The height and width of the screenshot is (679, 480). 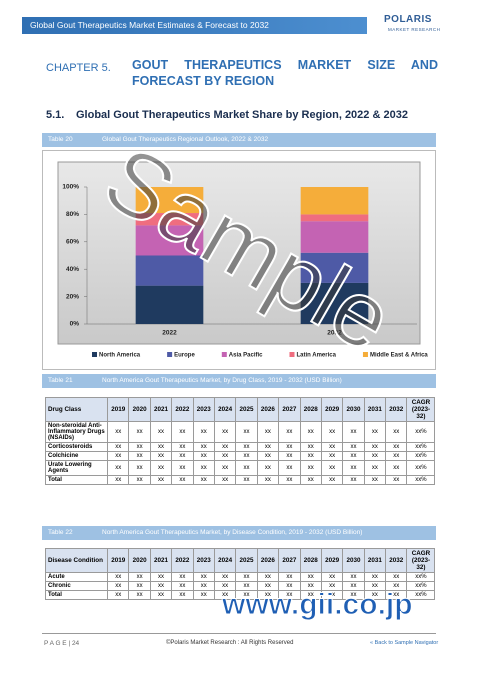 What do you see at coordinates (76, 456) in the screenshot?
I see `row-header: Colchicine` at bounding box center [76, 456].